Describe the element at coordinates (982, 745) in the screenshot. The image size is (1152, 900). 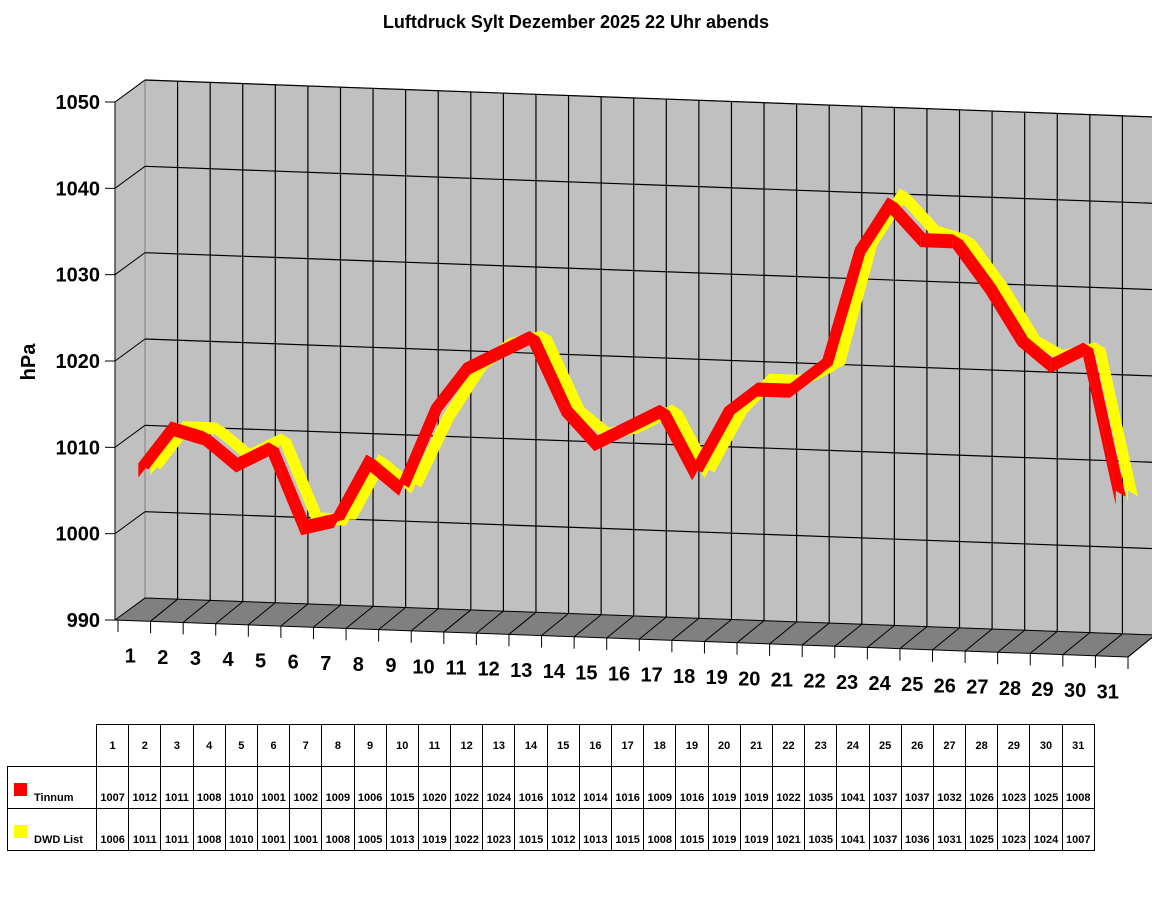
I see `table-header-day: 28` at that location.